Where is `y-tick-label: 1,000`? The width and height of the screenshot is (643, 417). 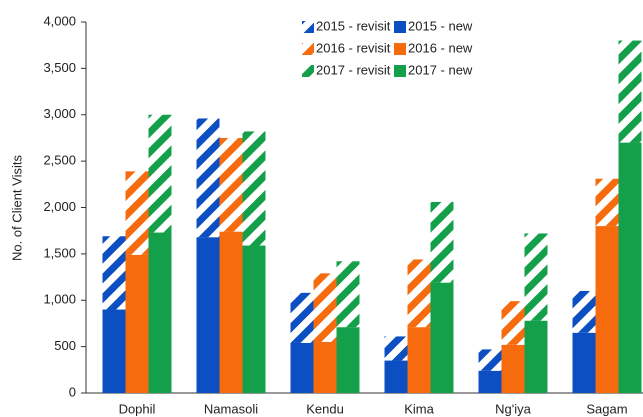 y-tick-label: 1,000 is located at coordinates (59, 299).